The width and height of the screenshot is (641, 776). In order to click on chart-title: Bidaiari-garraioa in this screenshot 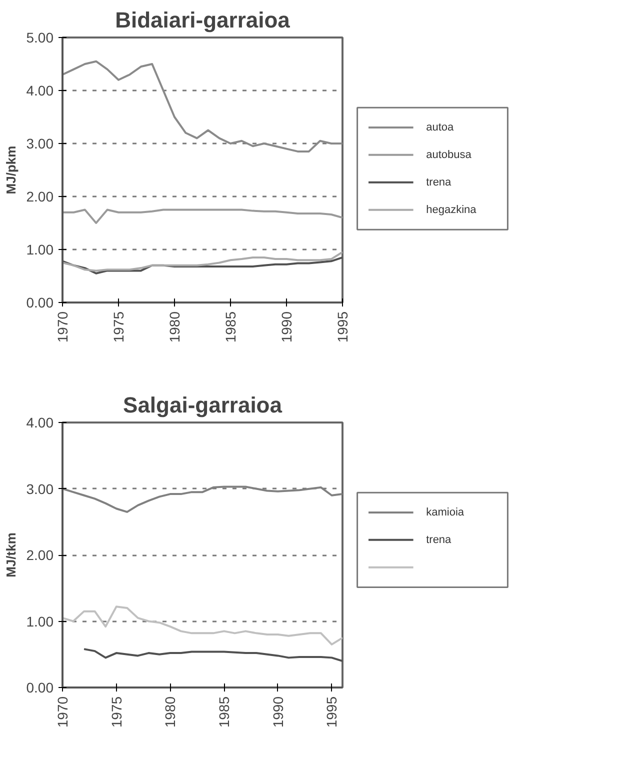, I will do `click(203, 20)`.